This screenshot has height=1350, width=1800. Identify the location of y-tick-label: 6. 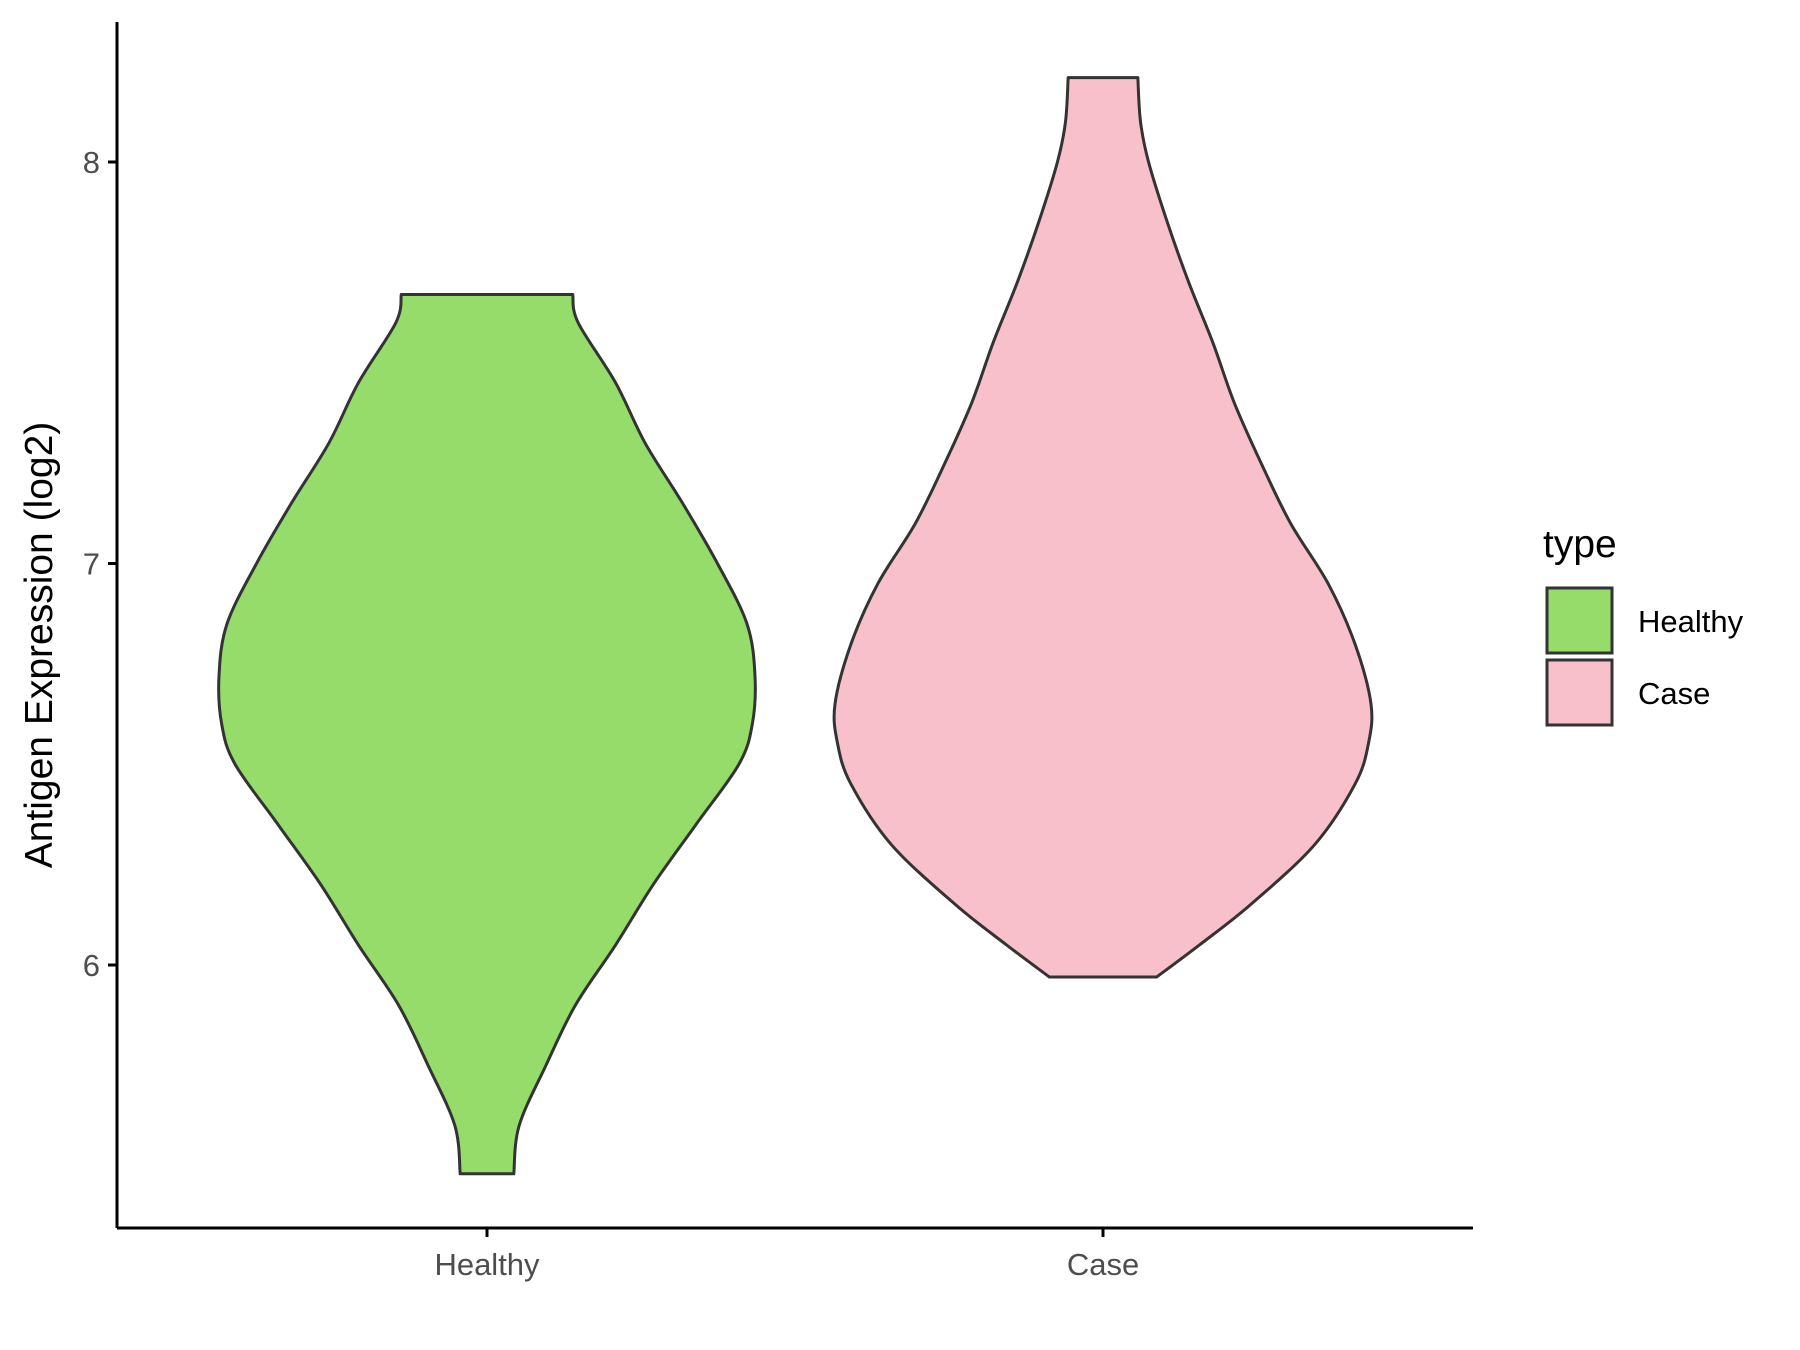
(91, 965).